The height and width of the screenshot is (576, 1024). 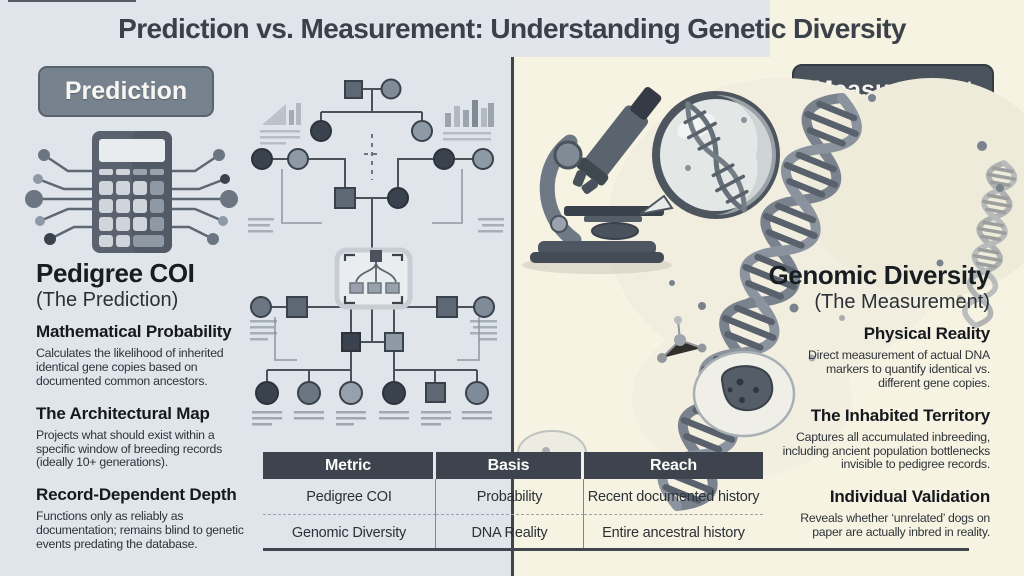 I want to click on table-header-reach: Reach, so click(x=673, y=465).